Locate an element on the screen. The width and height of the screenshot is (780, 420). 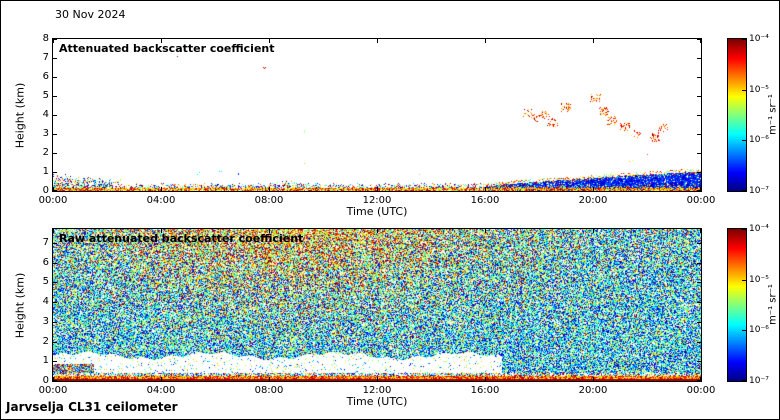
top-yaxis-label: Height (km) is located at coordinates (20, 115).